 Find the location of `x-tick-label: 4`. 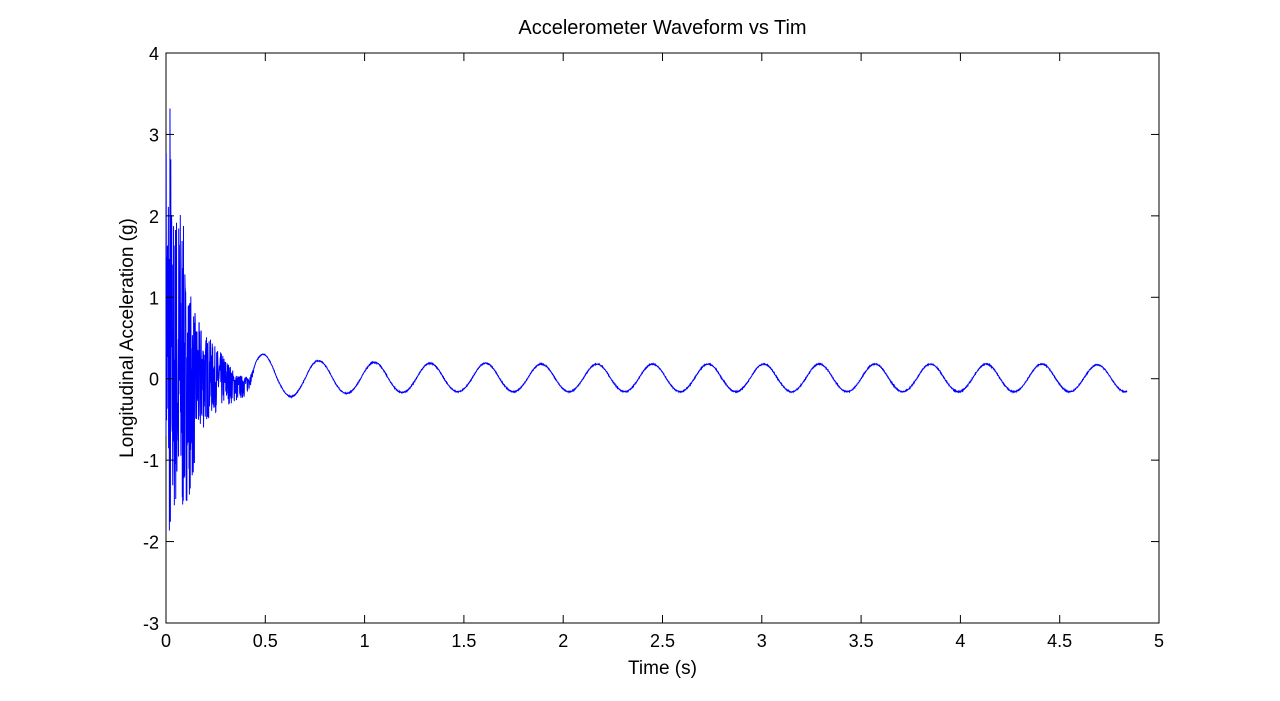

x-tick-label: 4 is located at coordinates (960, 641).